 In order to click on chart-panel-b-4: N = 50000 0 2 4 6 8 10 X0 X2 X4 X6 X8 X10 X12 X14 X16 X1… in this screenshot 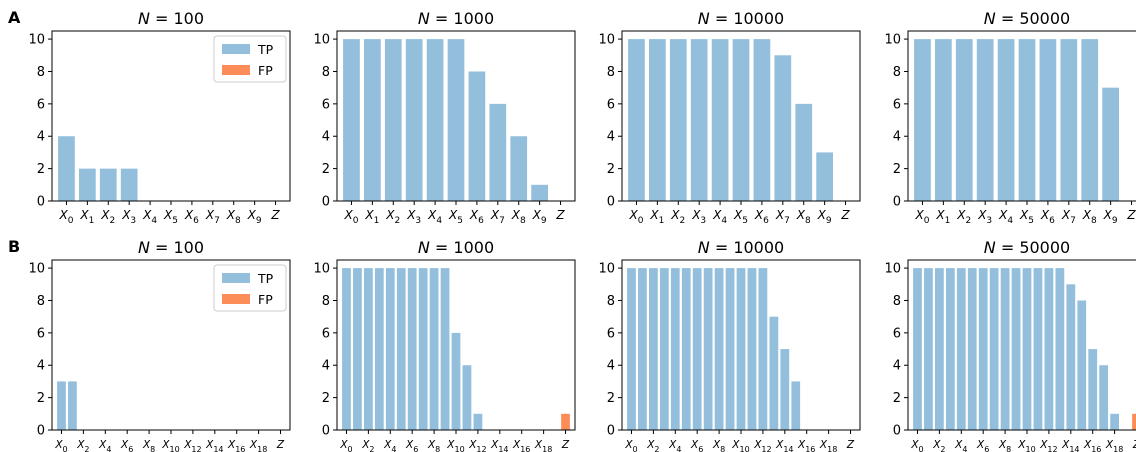, I will do `click(1010, 345)`.